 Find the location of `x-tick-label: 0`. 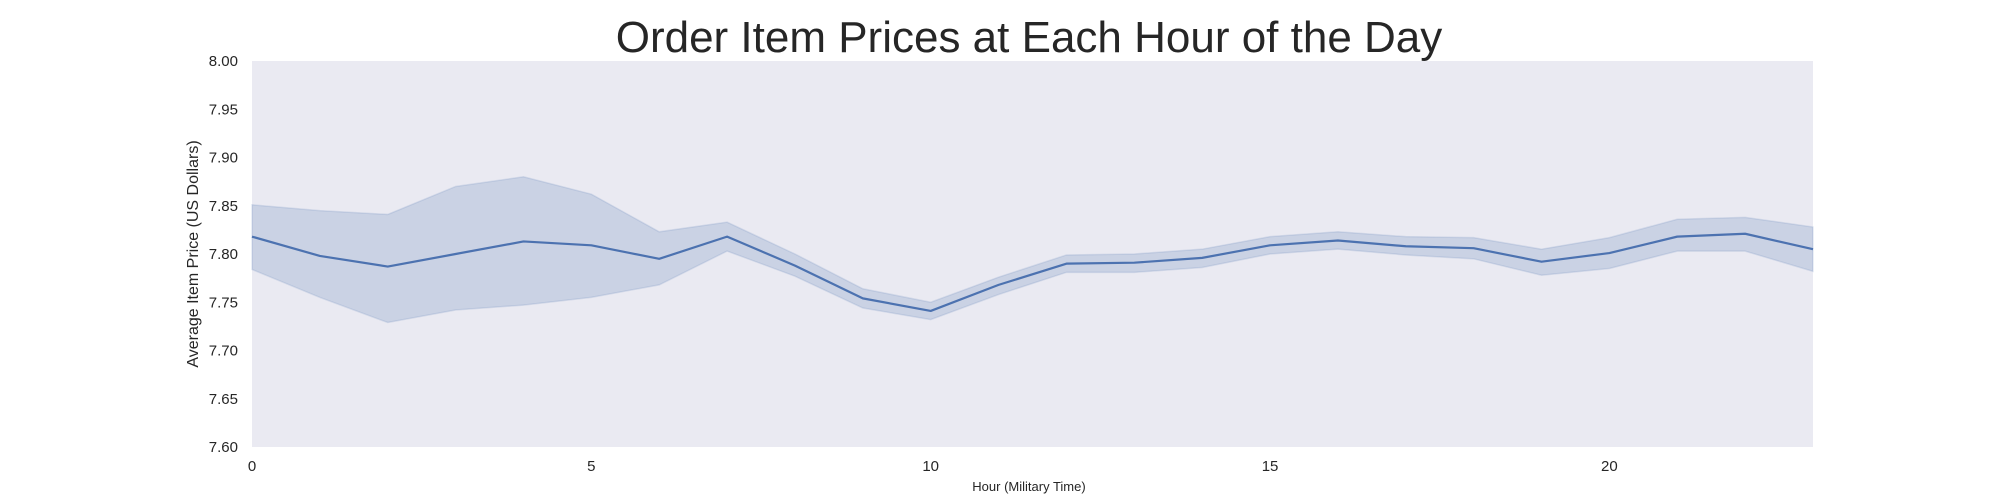

x-tick-label: 0 is located at coordinates (252, 466).